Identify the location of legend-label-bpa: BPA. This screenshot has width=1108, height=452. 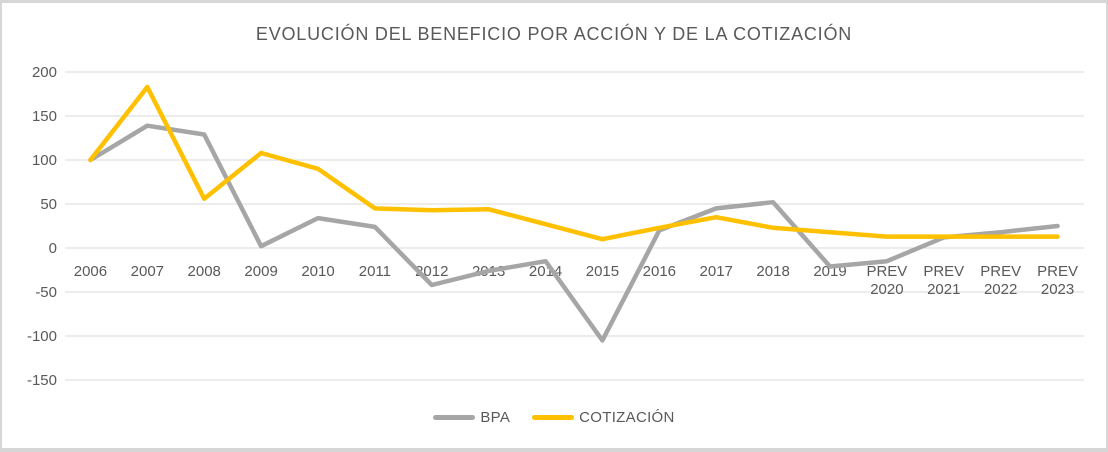
(495, 417).